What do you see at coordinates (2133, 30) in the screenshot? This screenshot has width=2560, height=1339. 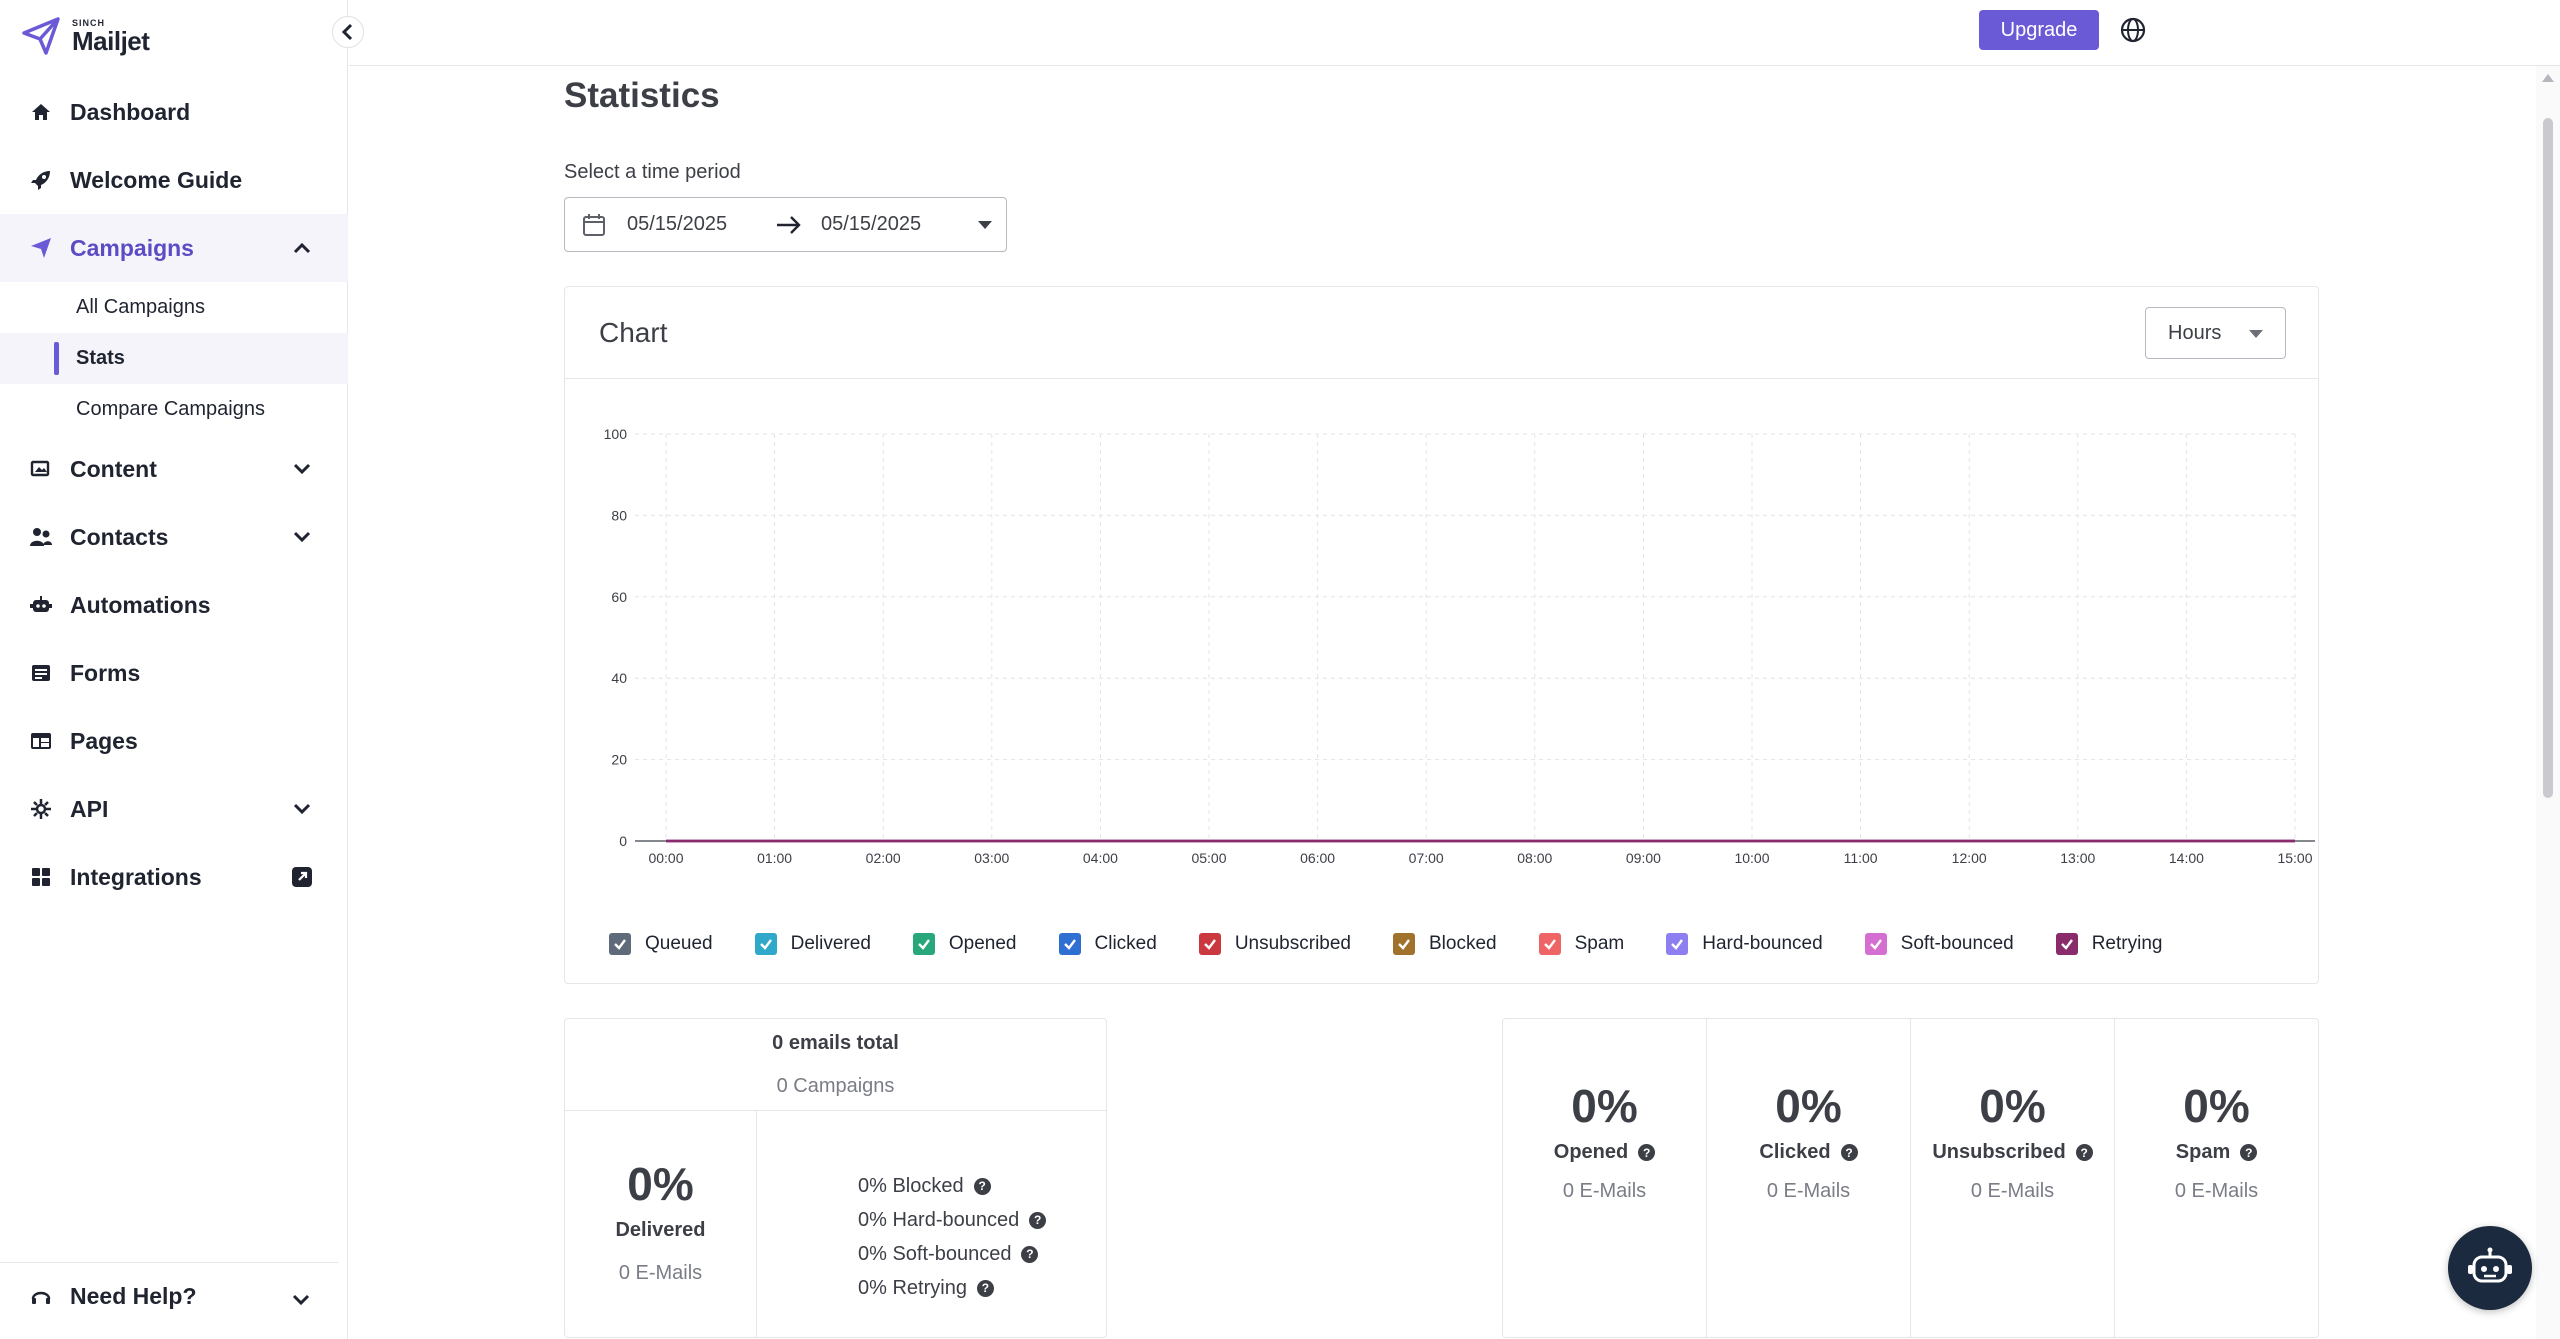 I see `globe-icon` at bounding box center [2133, 30].